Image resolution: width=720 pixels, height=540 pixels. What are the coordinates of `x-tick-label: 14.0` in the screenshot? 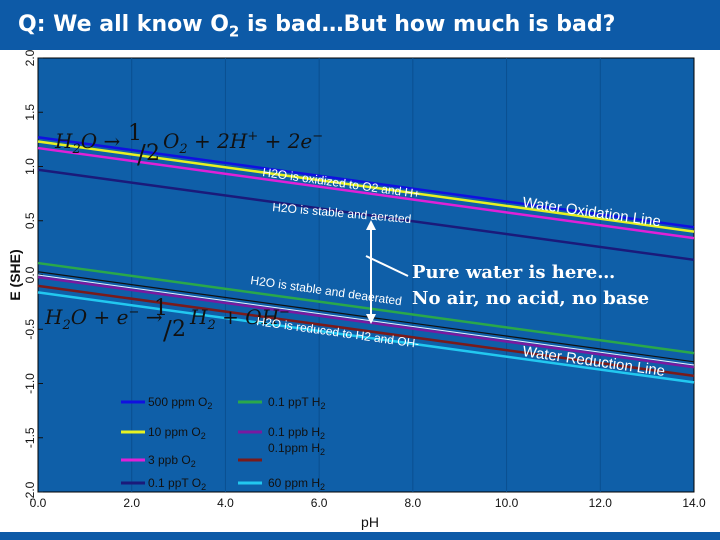 It's located at (694, 503).